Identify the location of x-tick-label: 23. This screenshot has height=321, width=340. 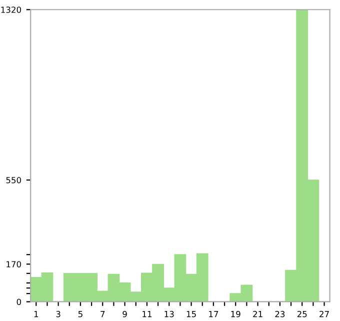
(280, 314).